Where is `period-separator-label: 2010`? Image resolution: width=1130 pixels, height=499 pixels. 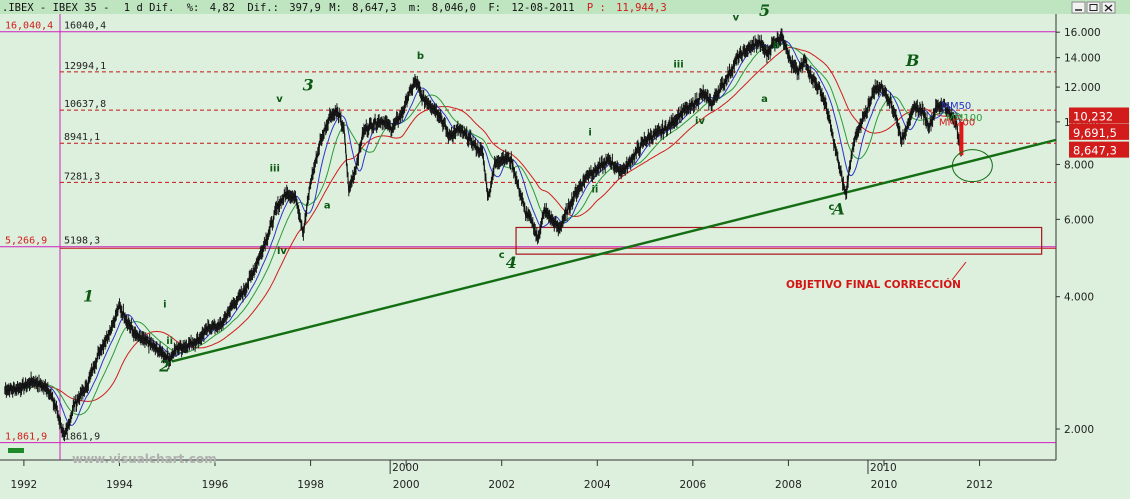
period-separator-label: 2010 is located at coordinates (883, 468).